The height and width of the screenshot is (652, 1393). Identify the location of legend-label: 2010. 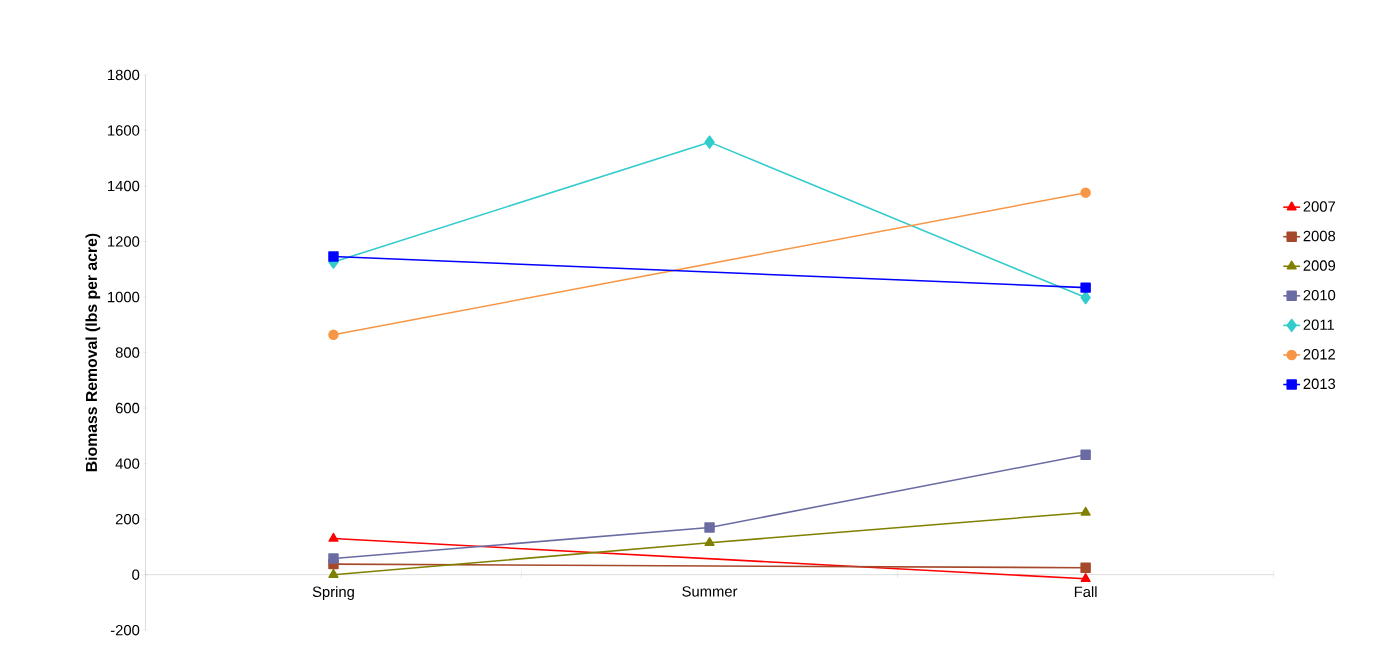
(1319, 295).